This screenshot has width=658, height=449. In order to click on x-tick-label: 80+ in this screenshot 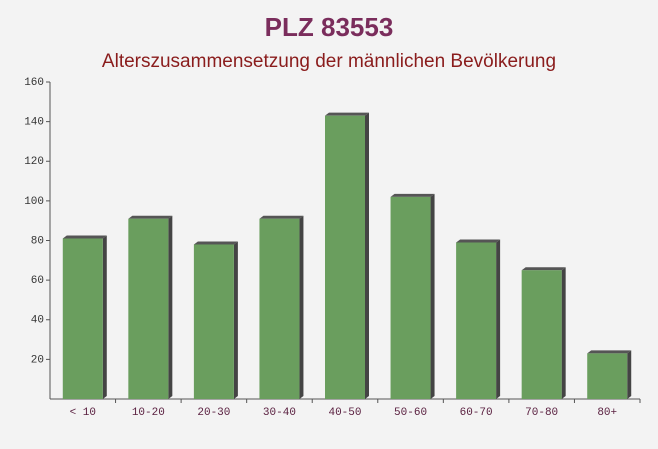, I will do `click(607, 413)`.